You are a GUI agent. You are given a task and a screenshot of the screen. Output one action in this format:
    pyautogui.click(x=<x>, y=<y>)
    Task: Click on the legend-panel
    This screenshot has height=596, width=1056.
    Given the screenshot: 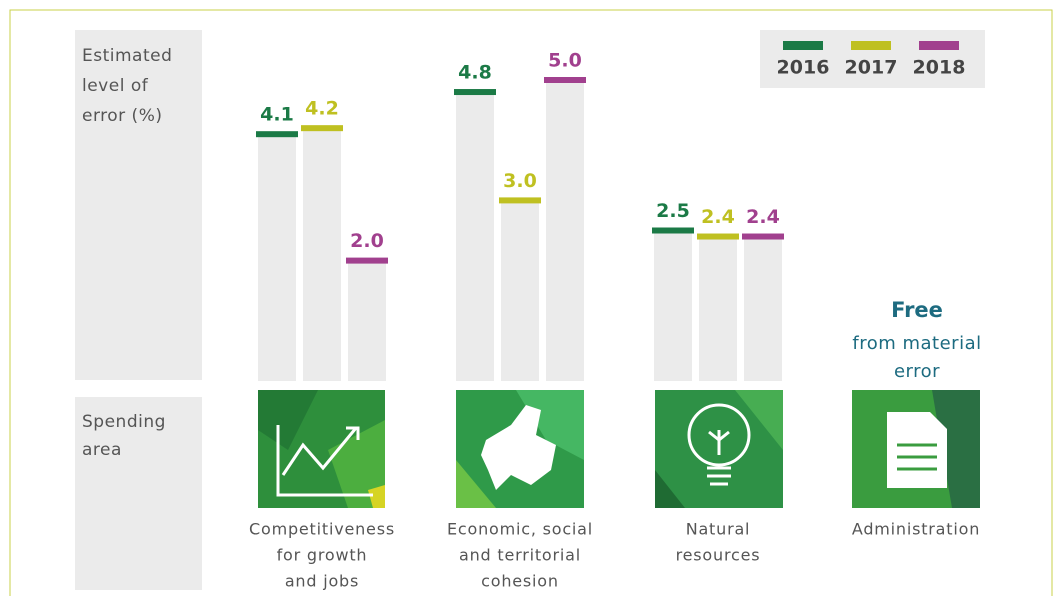 What is the action you would take?
    pyautogui.click(x=872, y=59)
    